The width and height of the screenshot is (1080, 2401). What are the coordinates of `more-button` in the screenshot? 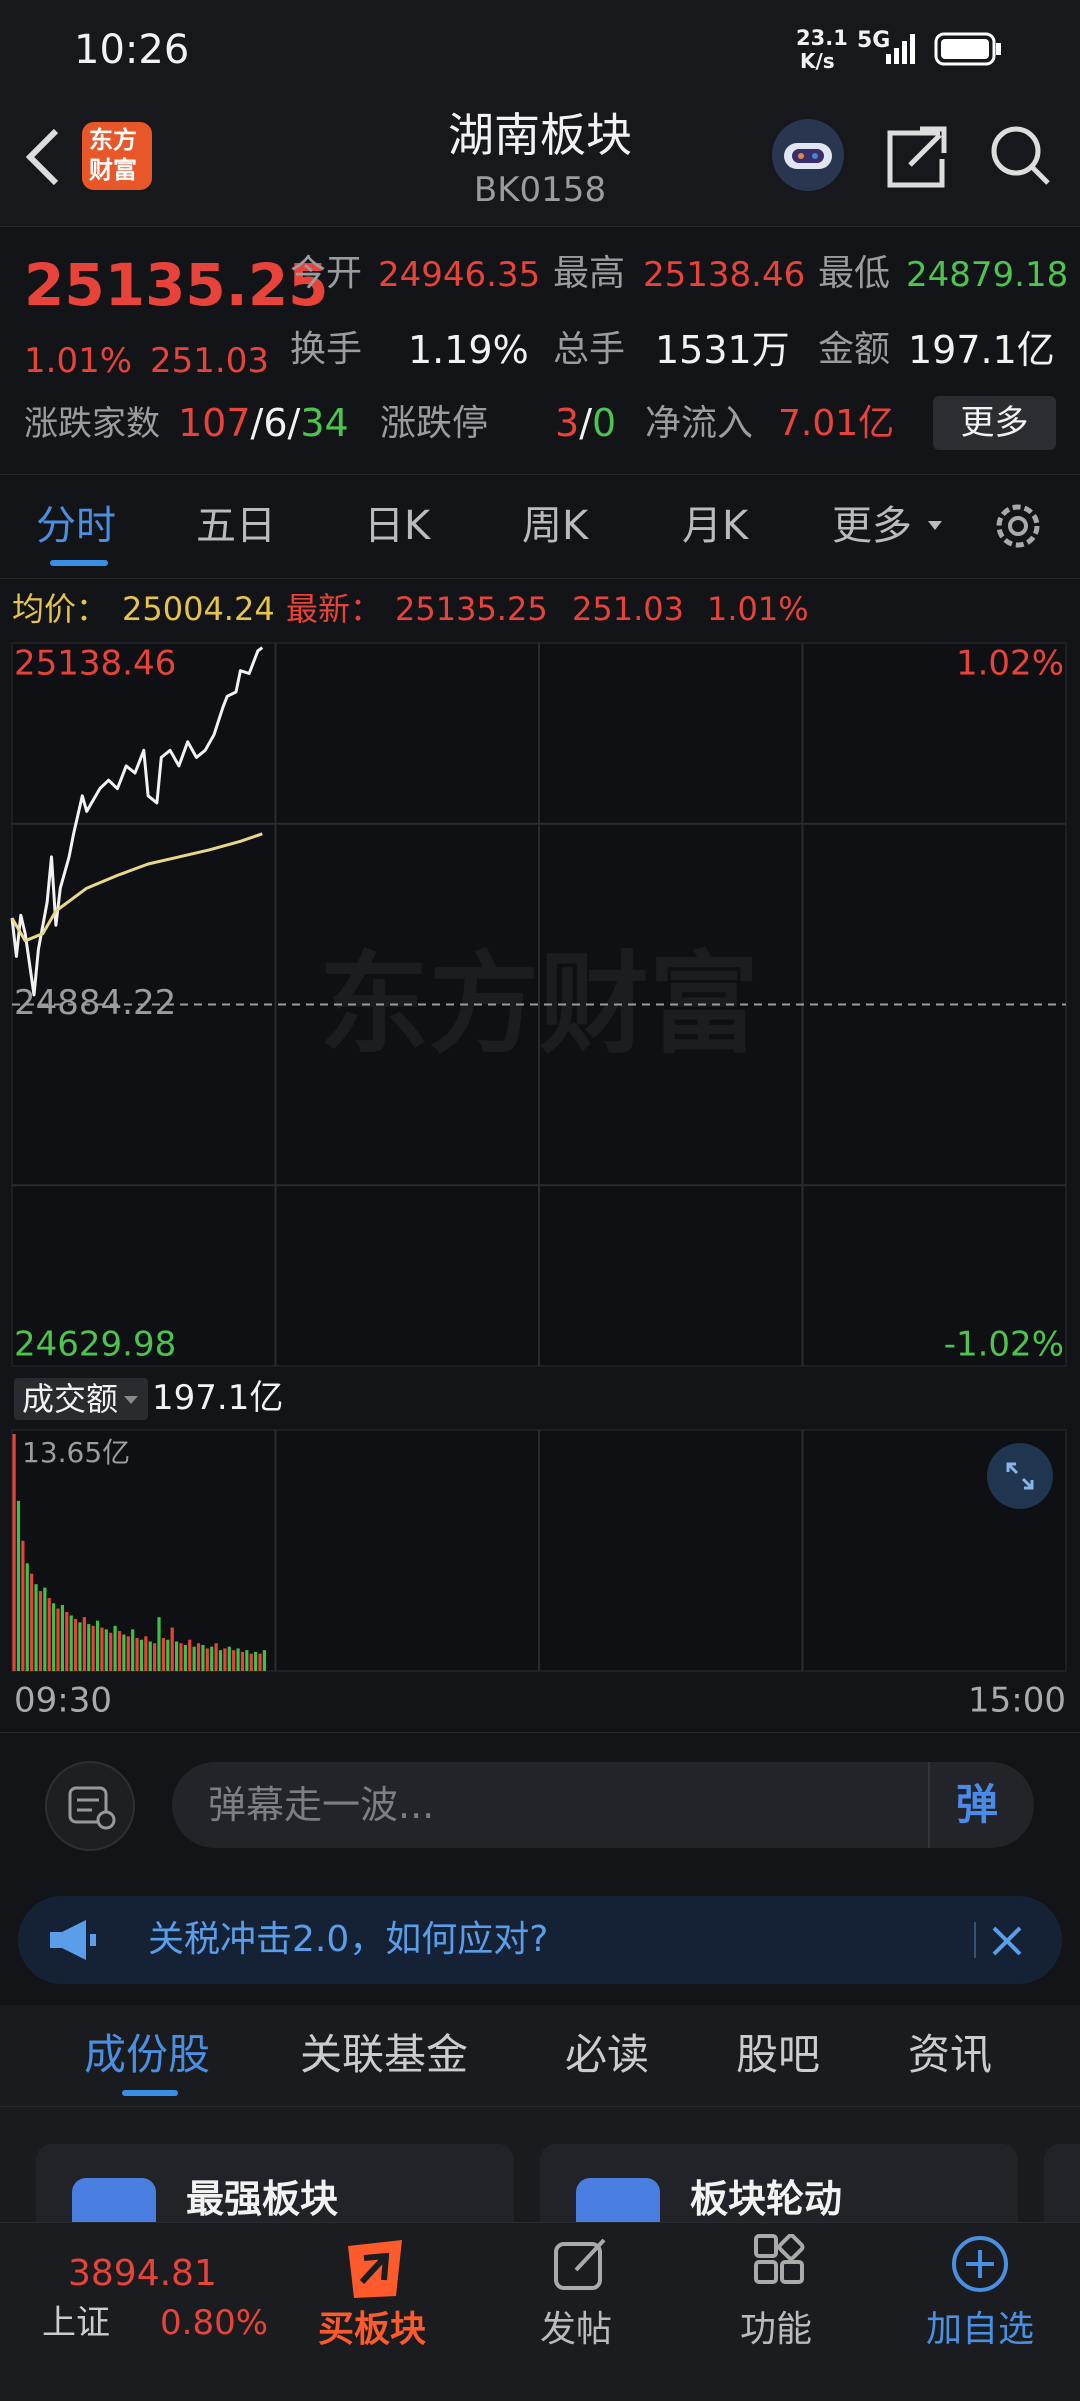 It's located at (994, 423).